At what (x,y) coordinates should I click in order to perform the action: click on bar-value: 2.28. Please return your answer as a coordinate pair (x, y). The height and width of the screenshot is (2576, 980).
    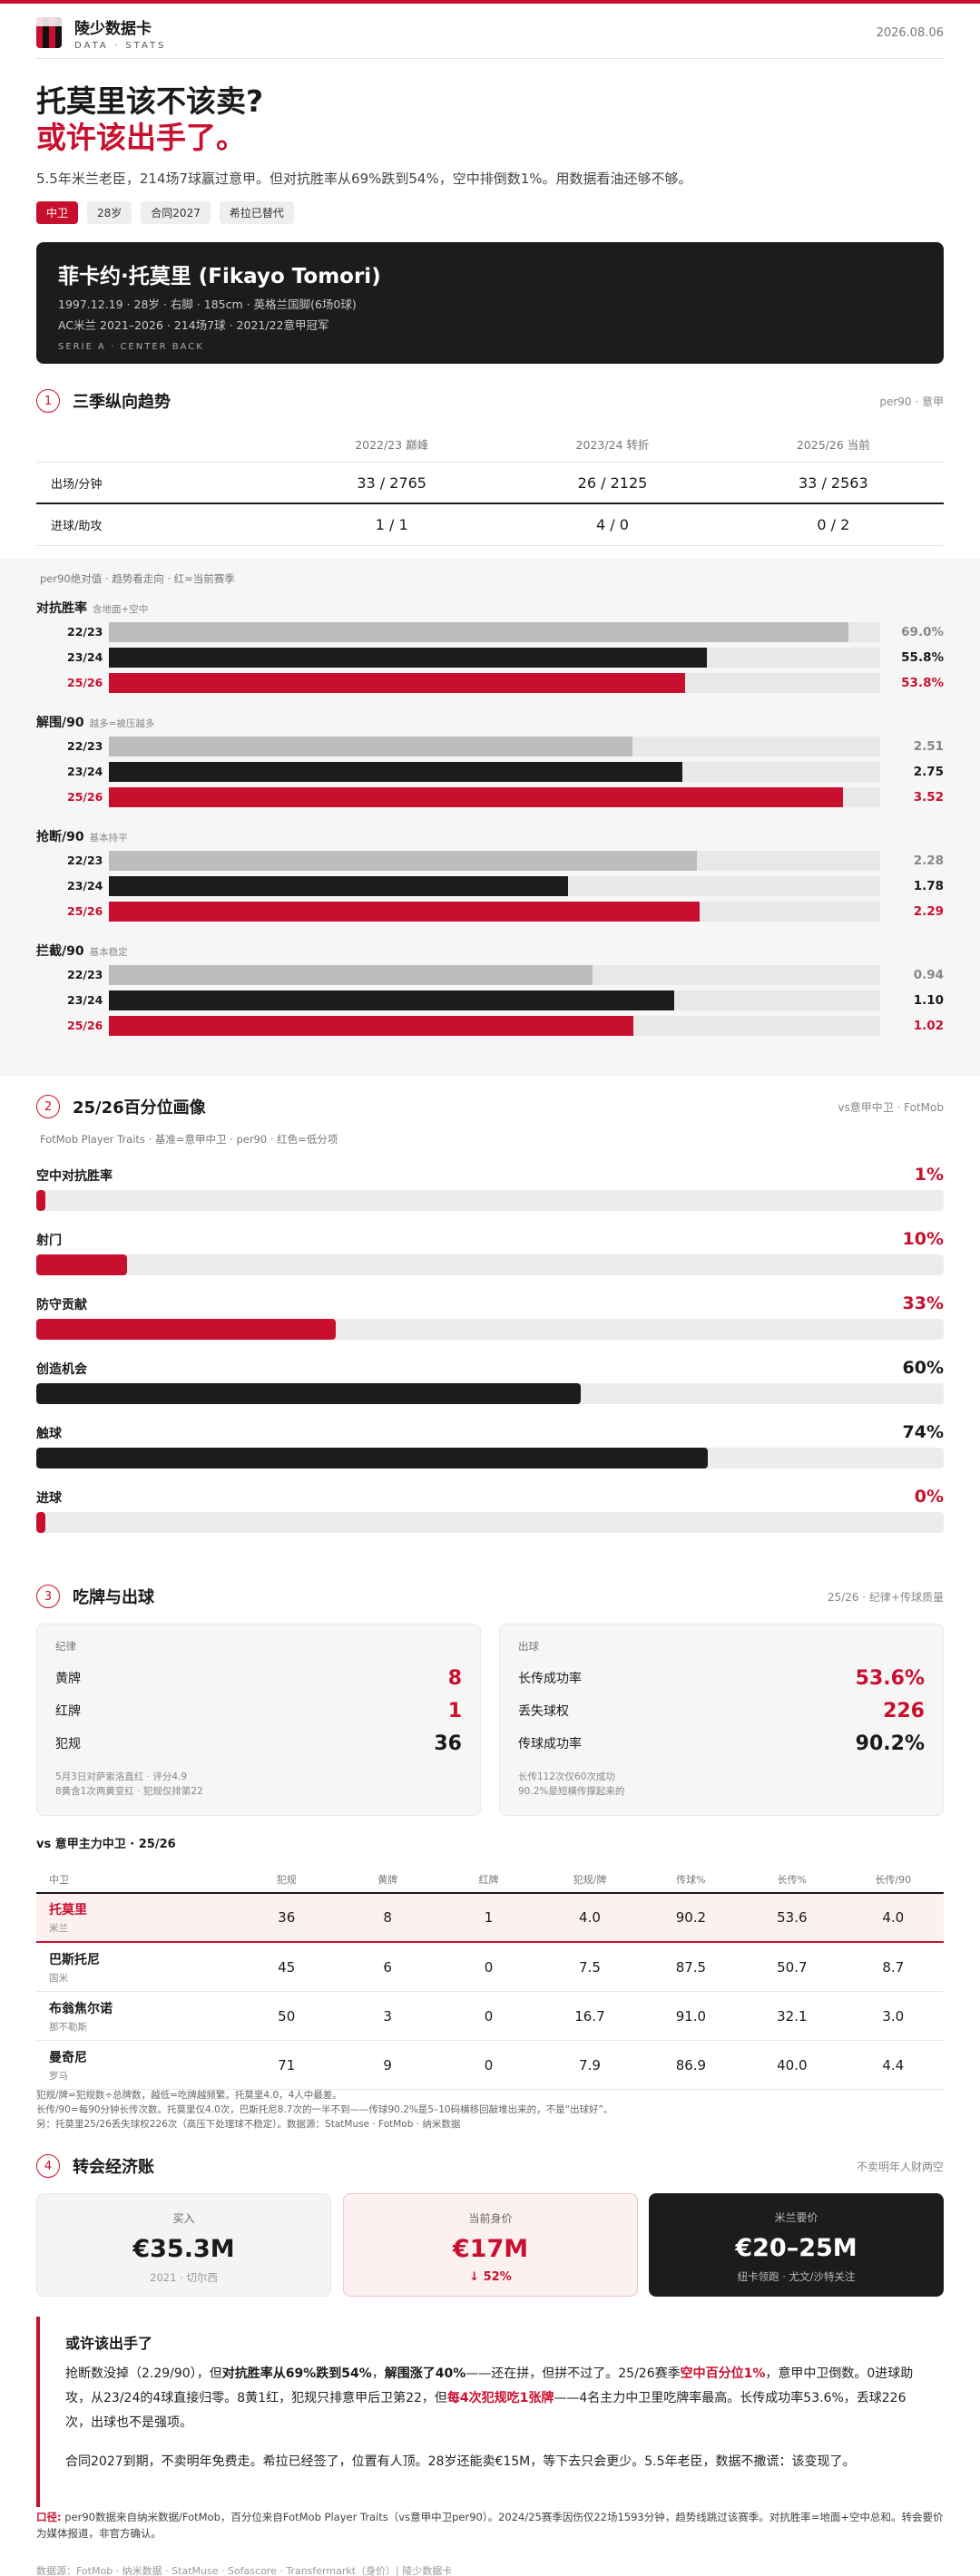
    Looking at the image, I should click on (928, 861).